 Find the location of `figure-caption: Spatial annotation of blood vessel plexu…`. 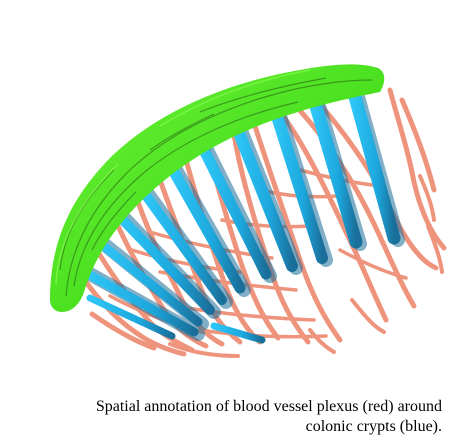

figure-caption: Spatial annotation of blood vessel plexu… is located at coordinates (232, 417).